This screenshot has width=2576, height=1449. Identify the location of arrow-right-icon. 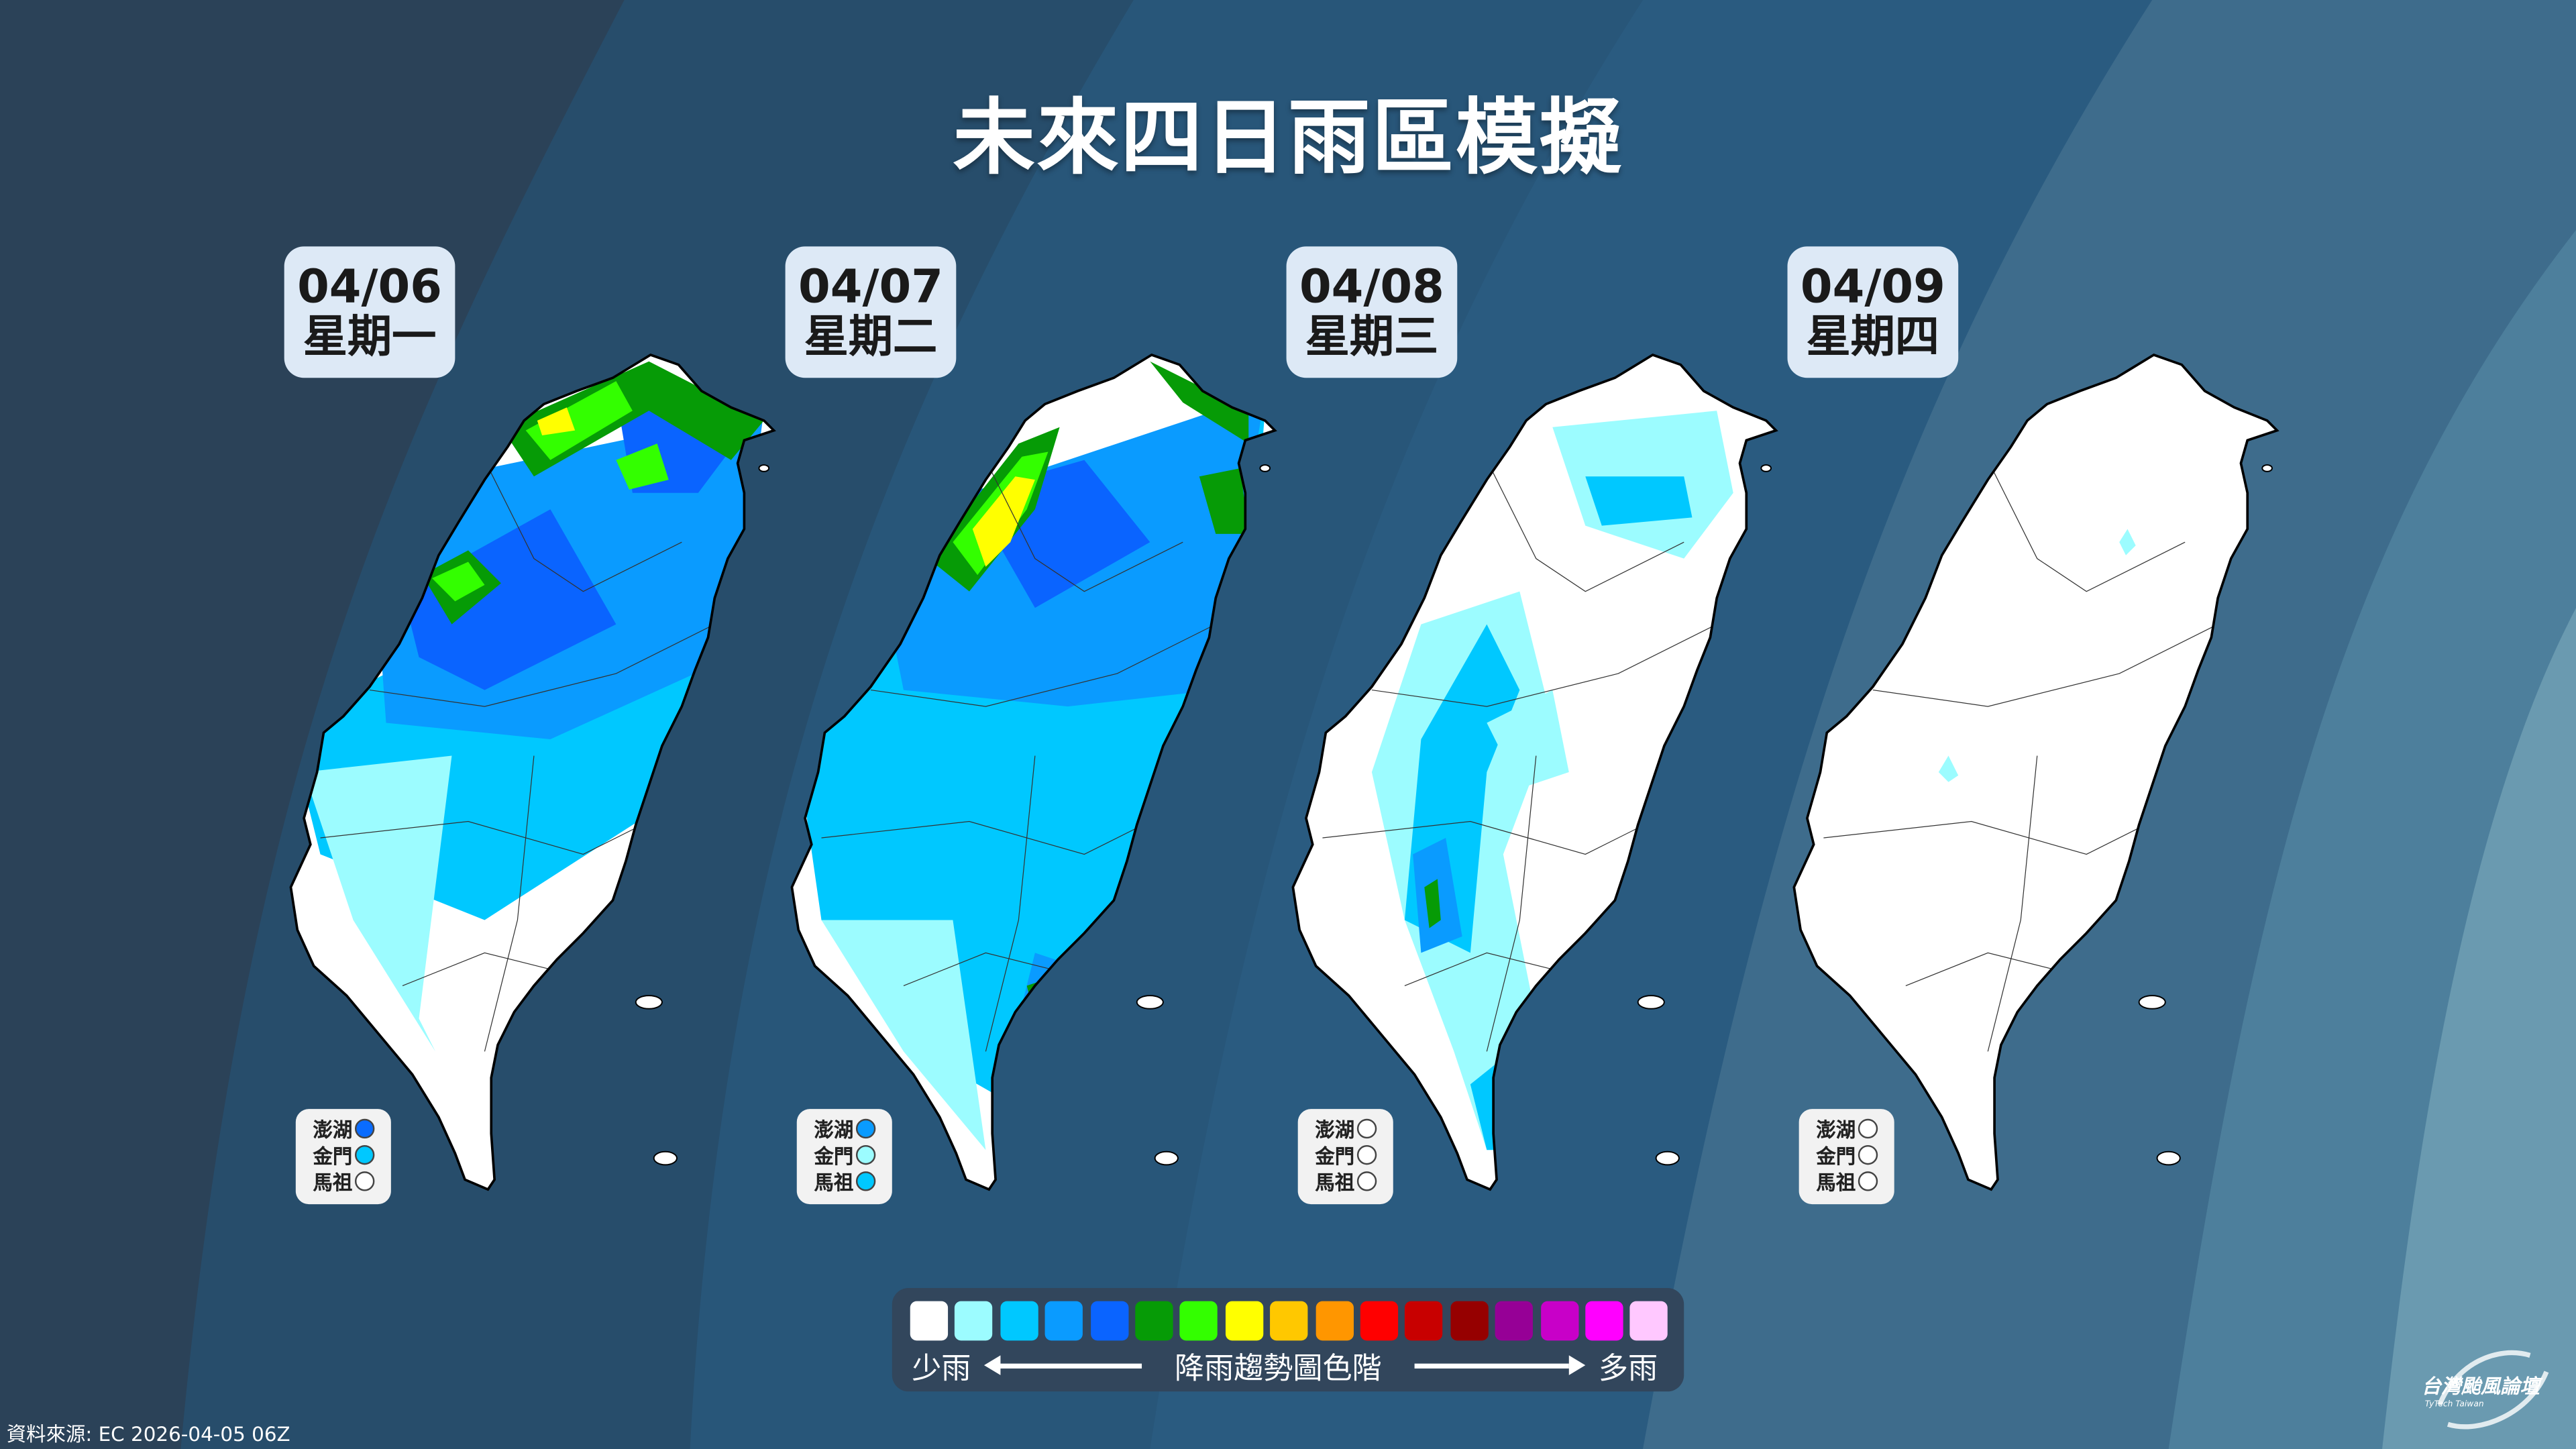
(1491, 1366).